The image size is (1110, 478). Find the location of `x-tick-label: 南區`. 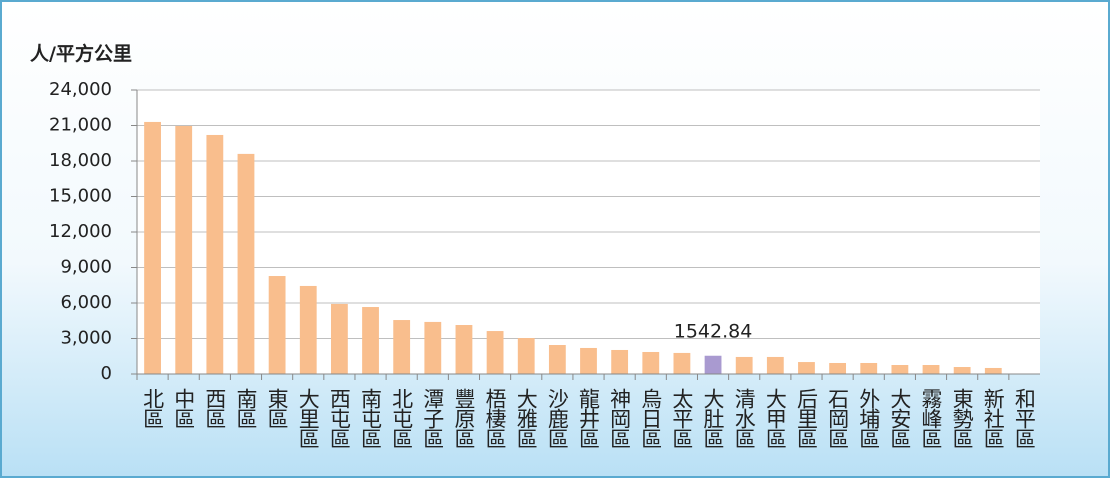

x-tick-label: 南區 is located at coordinates (246, 408).